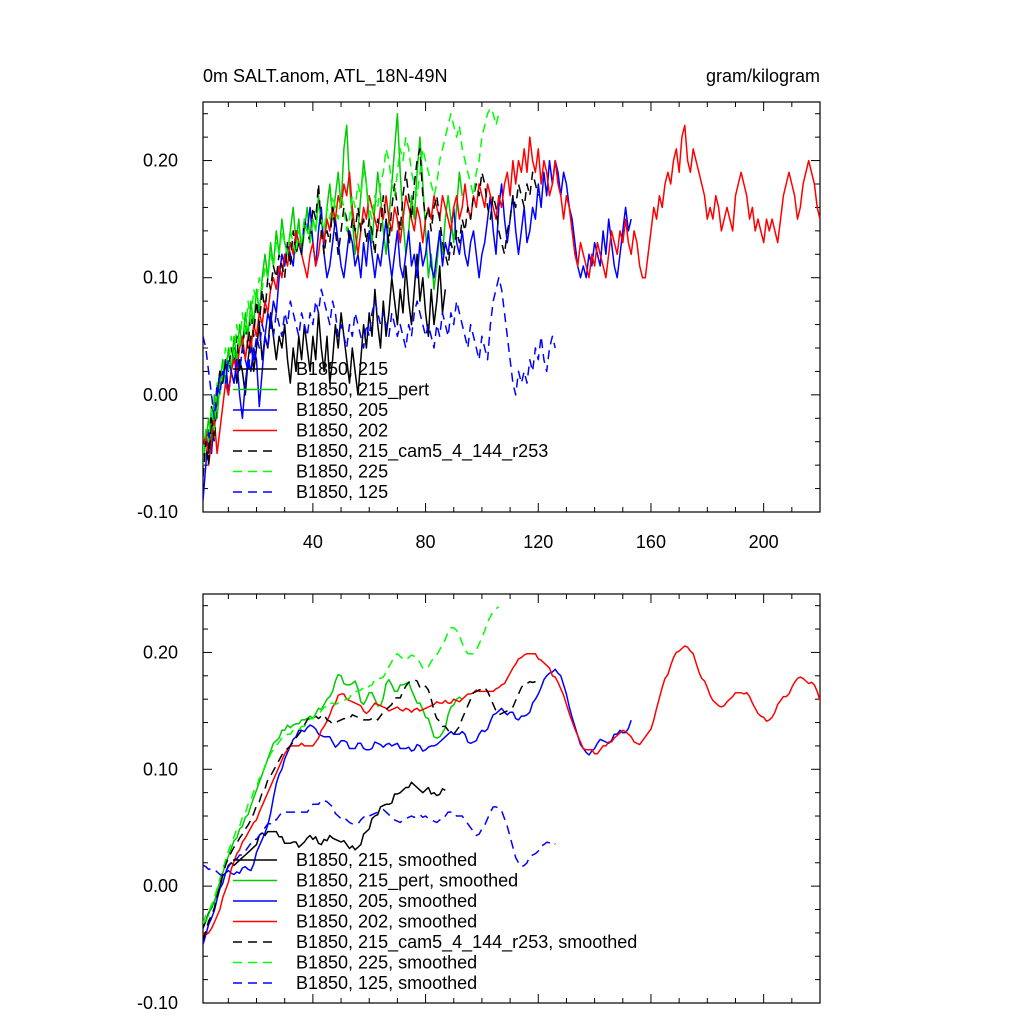 The width and height of the screenshot is (1024, 1029). I want to click on legend-label: B1850, 225, smoothed, so click(386, 963).